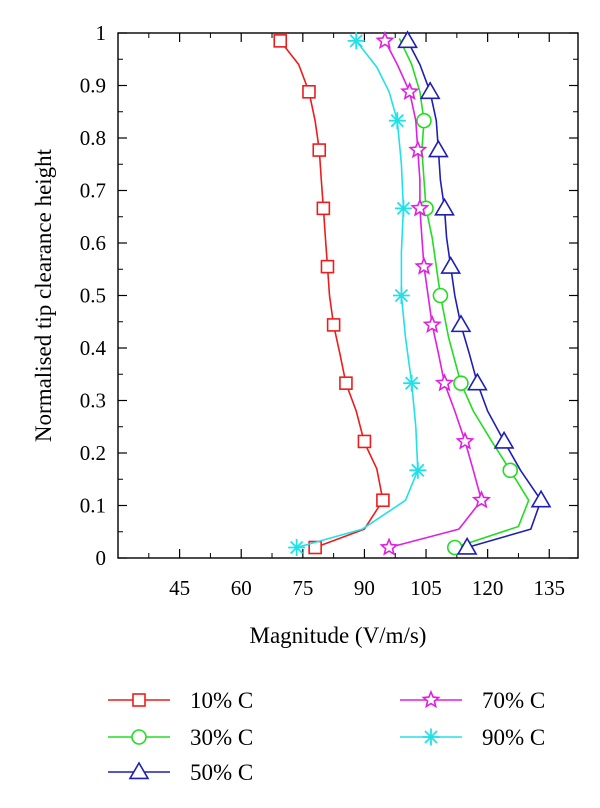 Image resolution: width=600 pixels, height=808 pixels. What do you see at coordinates (364, 588) in the screenshot?
I see `x-tick-label: 90` at bounding box center [364, 588].